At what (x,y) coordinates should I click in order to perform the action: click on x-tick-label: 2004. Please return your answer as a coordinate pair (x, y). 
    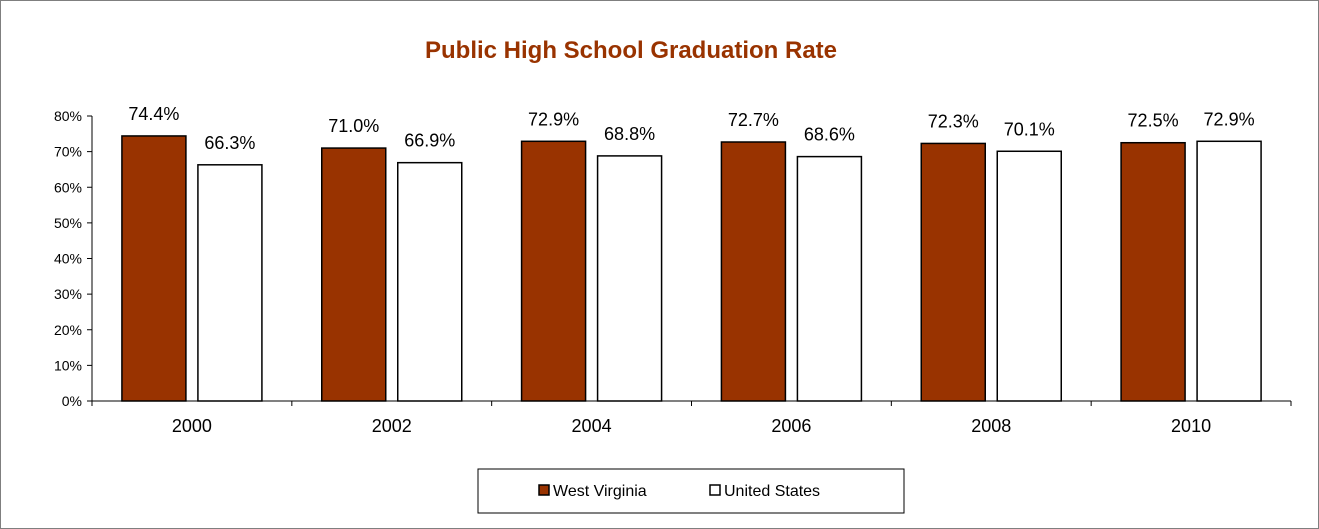
    Looking at the image, I should click on (592, 426).